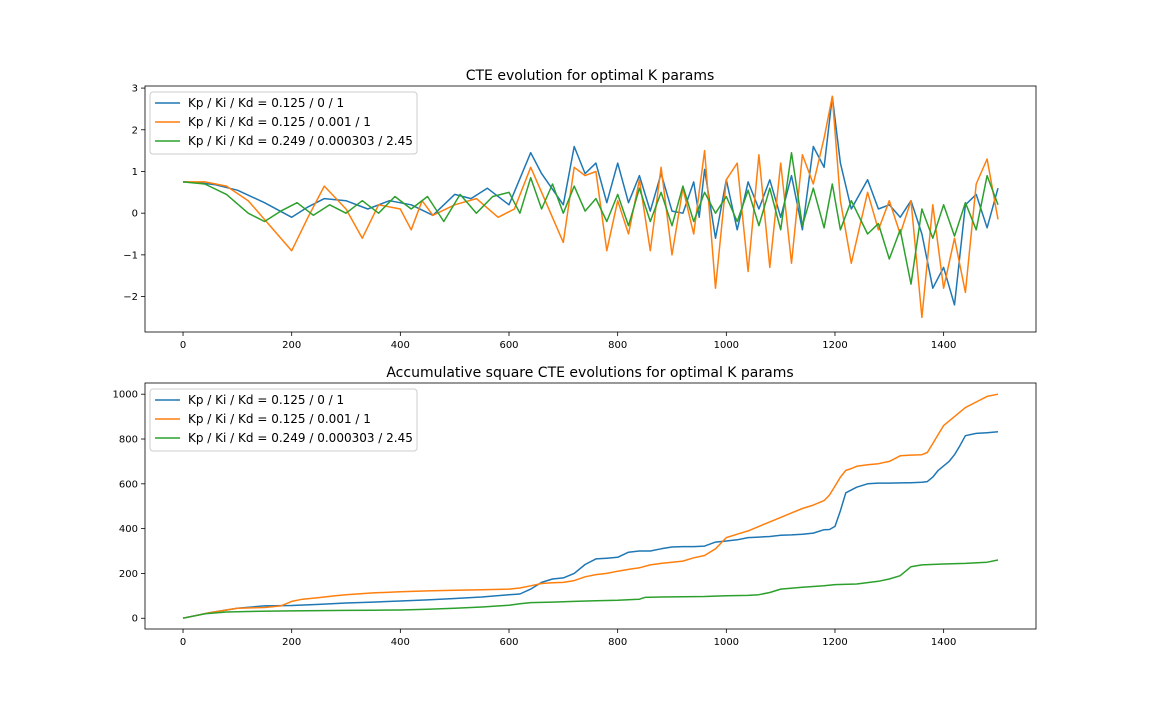  Describe the element at coordinates (130, 297) in the screenshot. I see `y-tick-label: −2` at that location.